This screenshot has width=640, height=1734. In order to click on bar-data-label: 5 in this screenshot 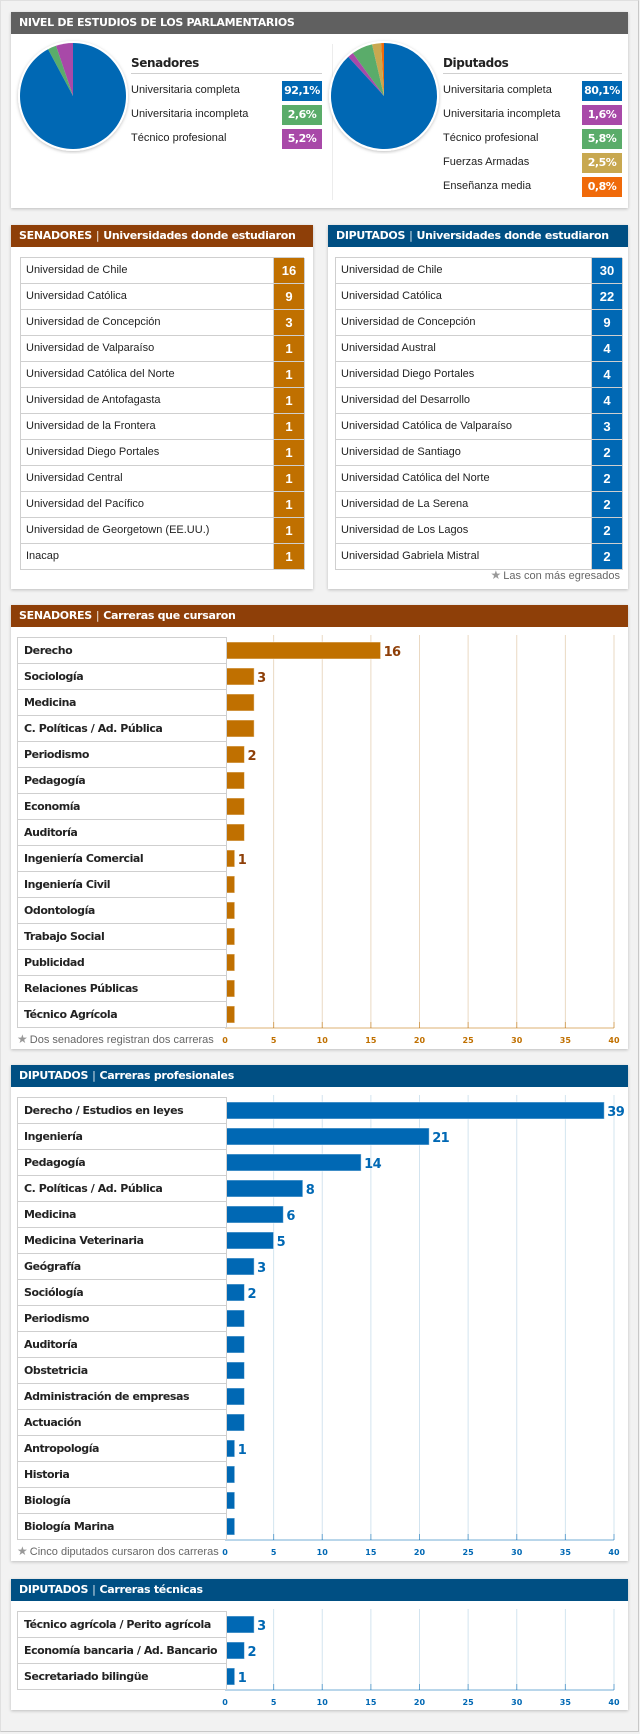, I will do `click(281, 1242)`.